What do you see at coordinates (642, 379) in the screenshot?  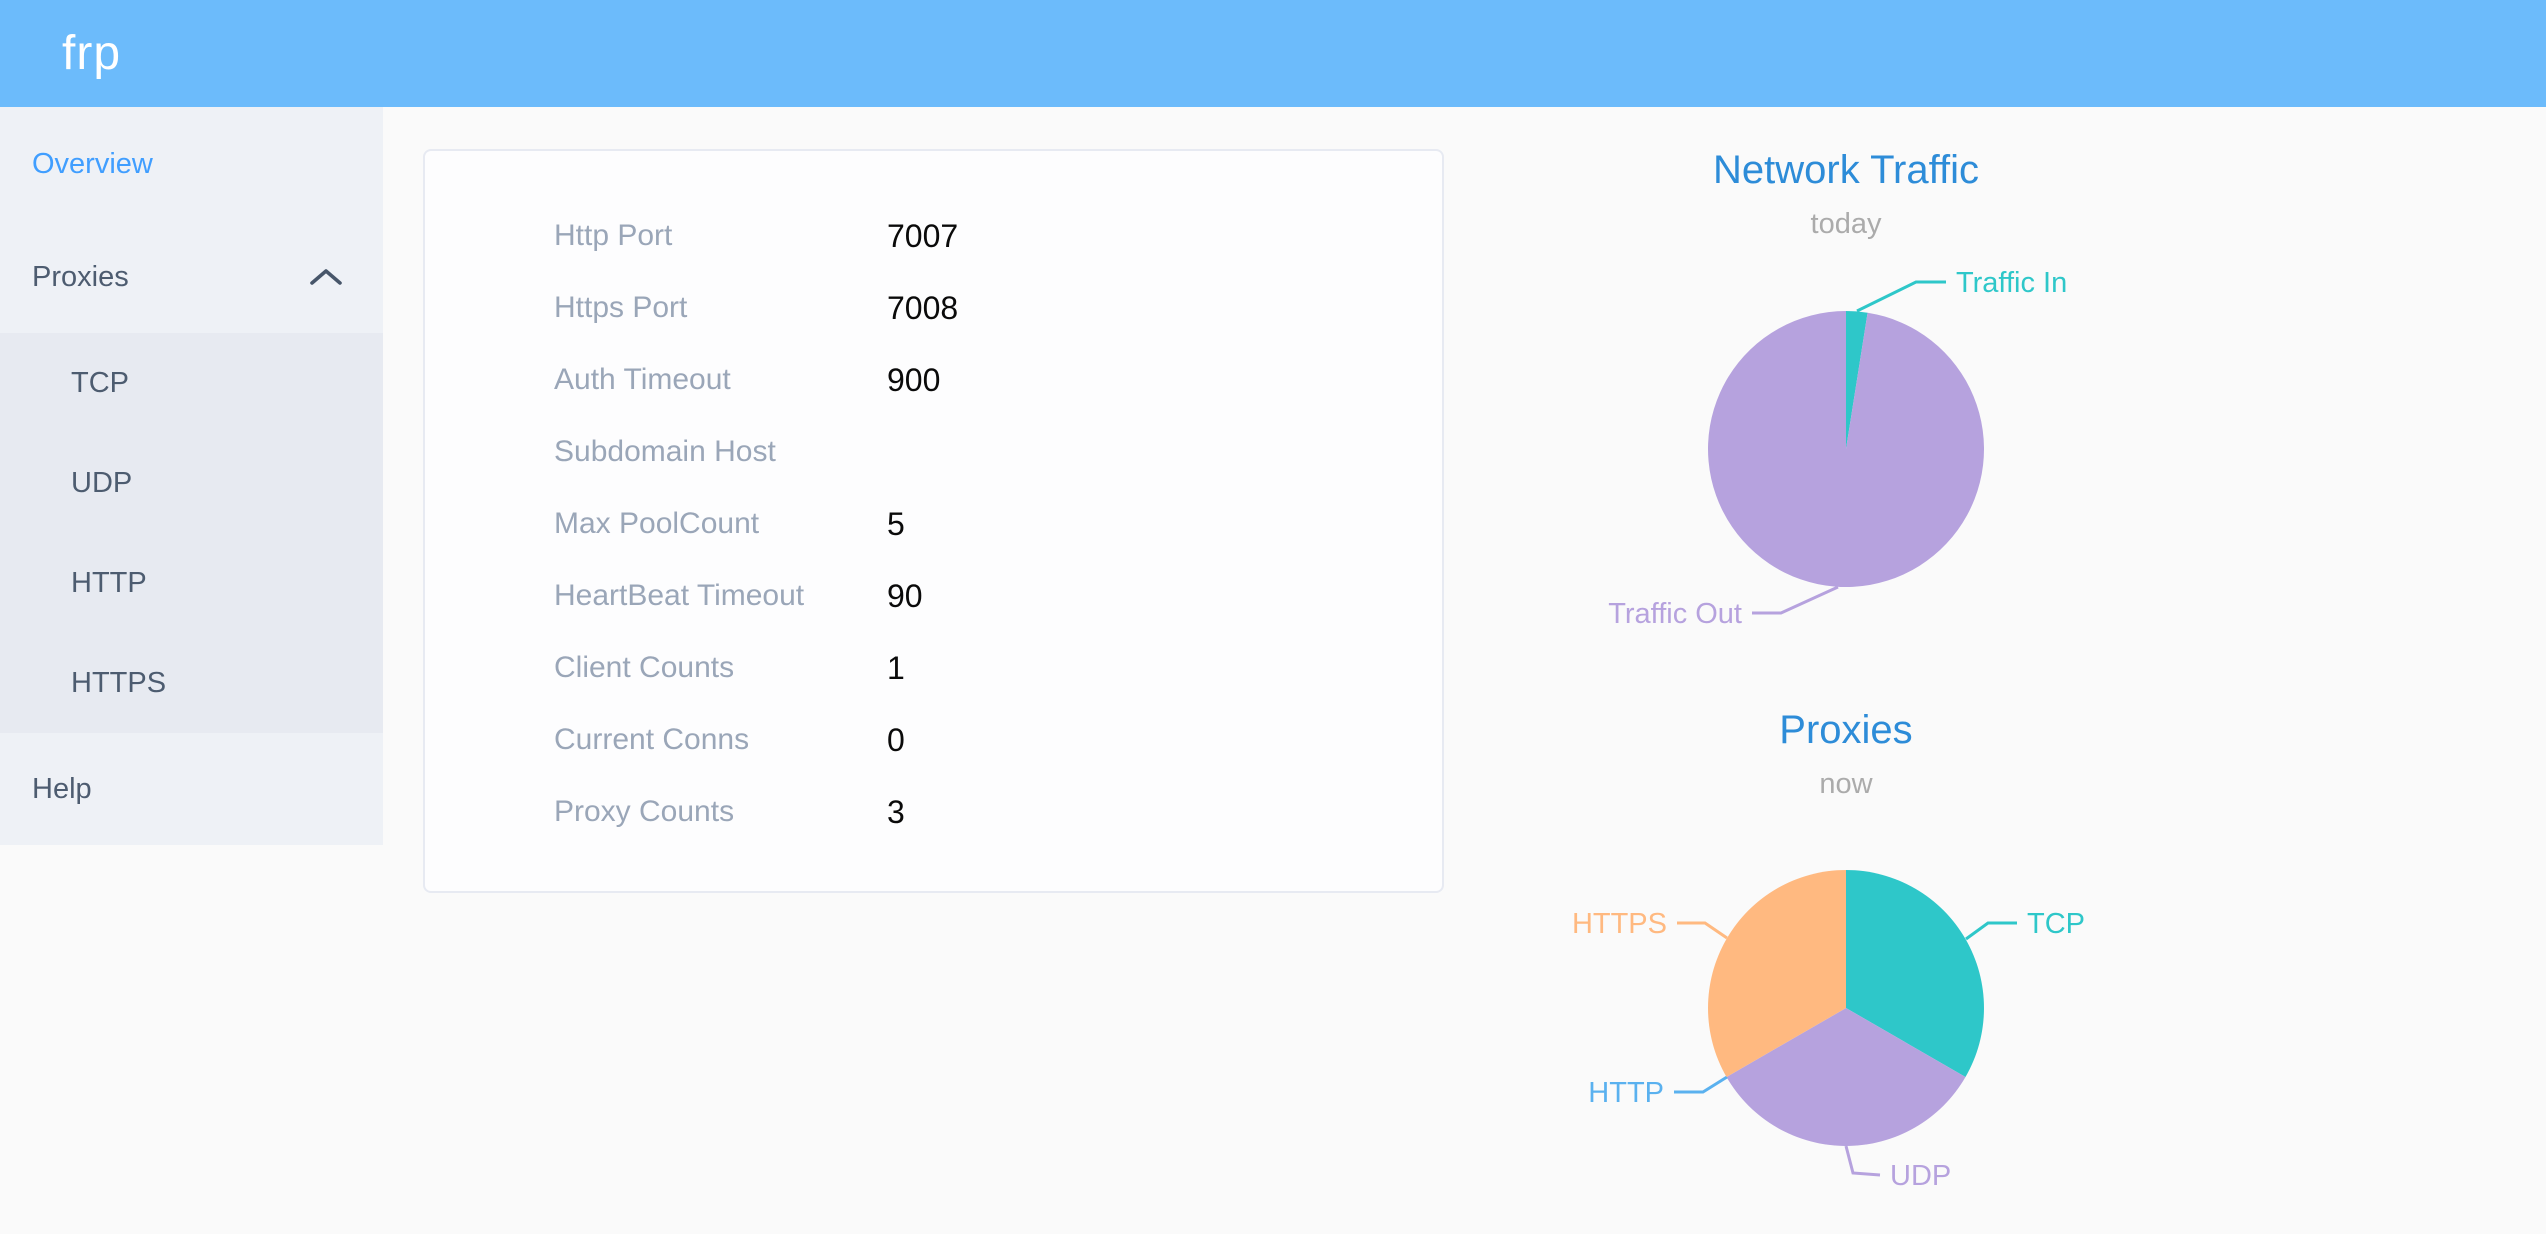 I see `info-label: Auth Timeout` at bounding box center [642, 379].